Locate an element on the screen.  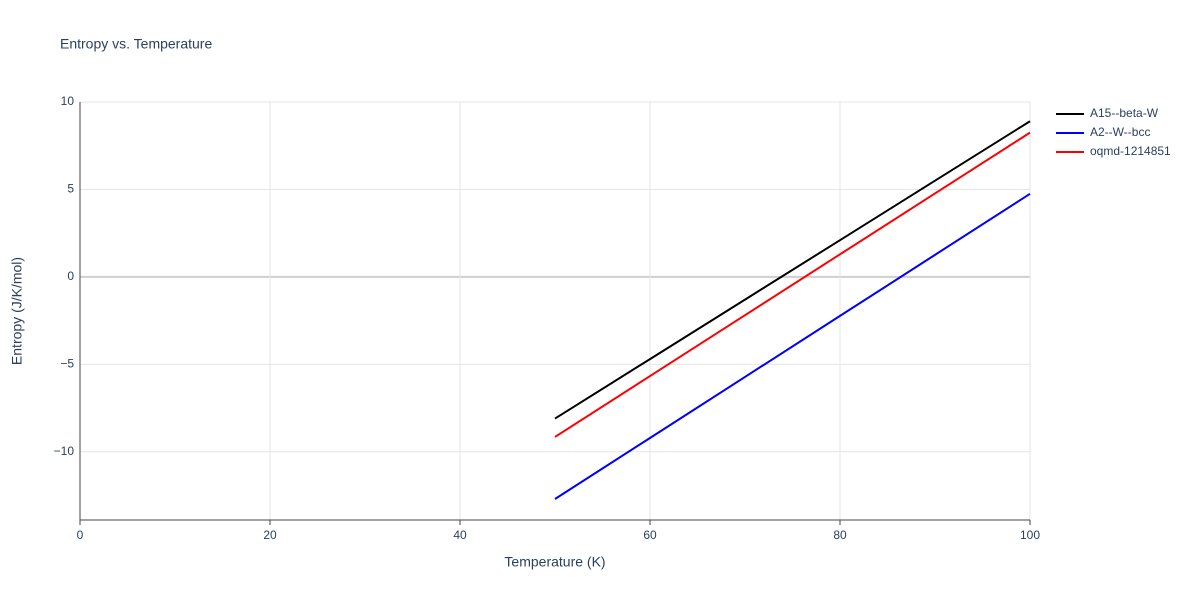
legend-label: A15--beta-W is located at coordinates (1124, 113).